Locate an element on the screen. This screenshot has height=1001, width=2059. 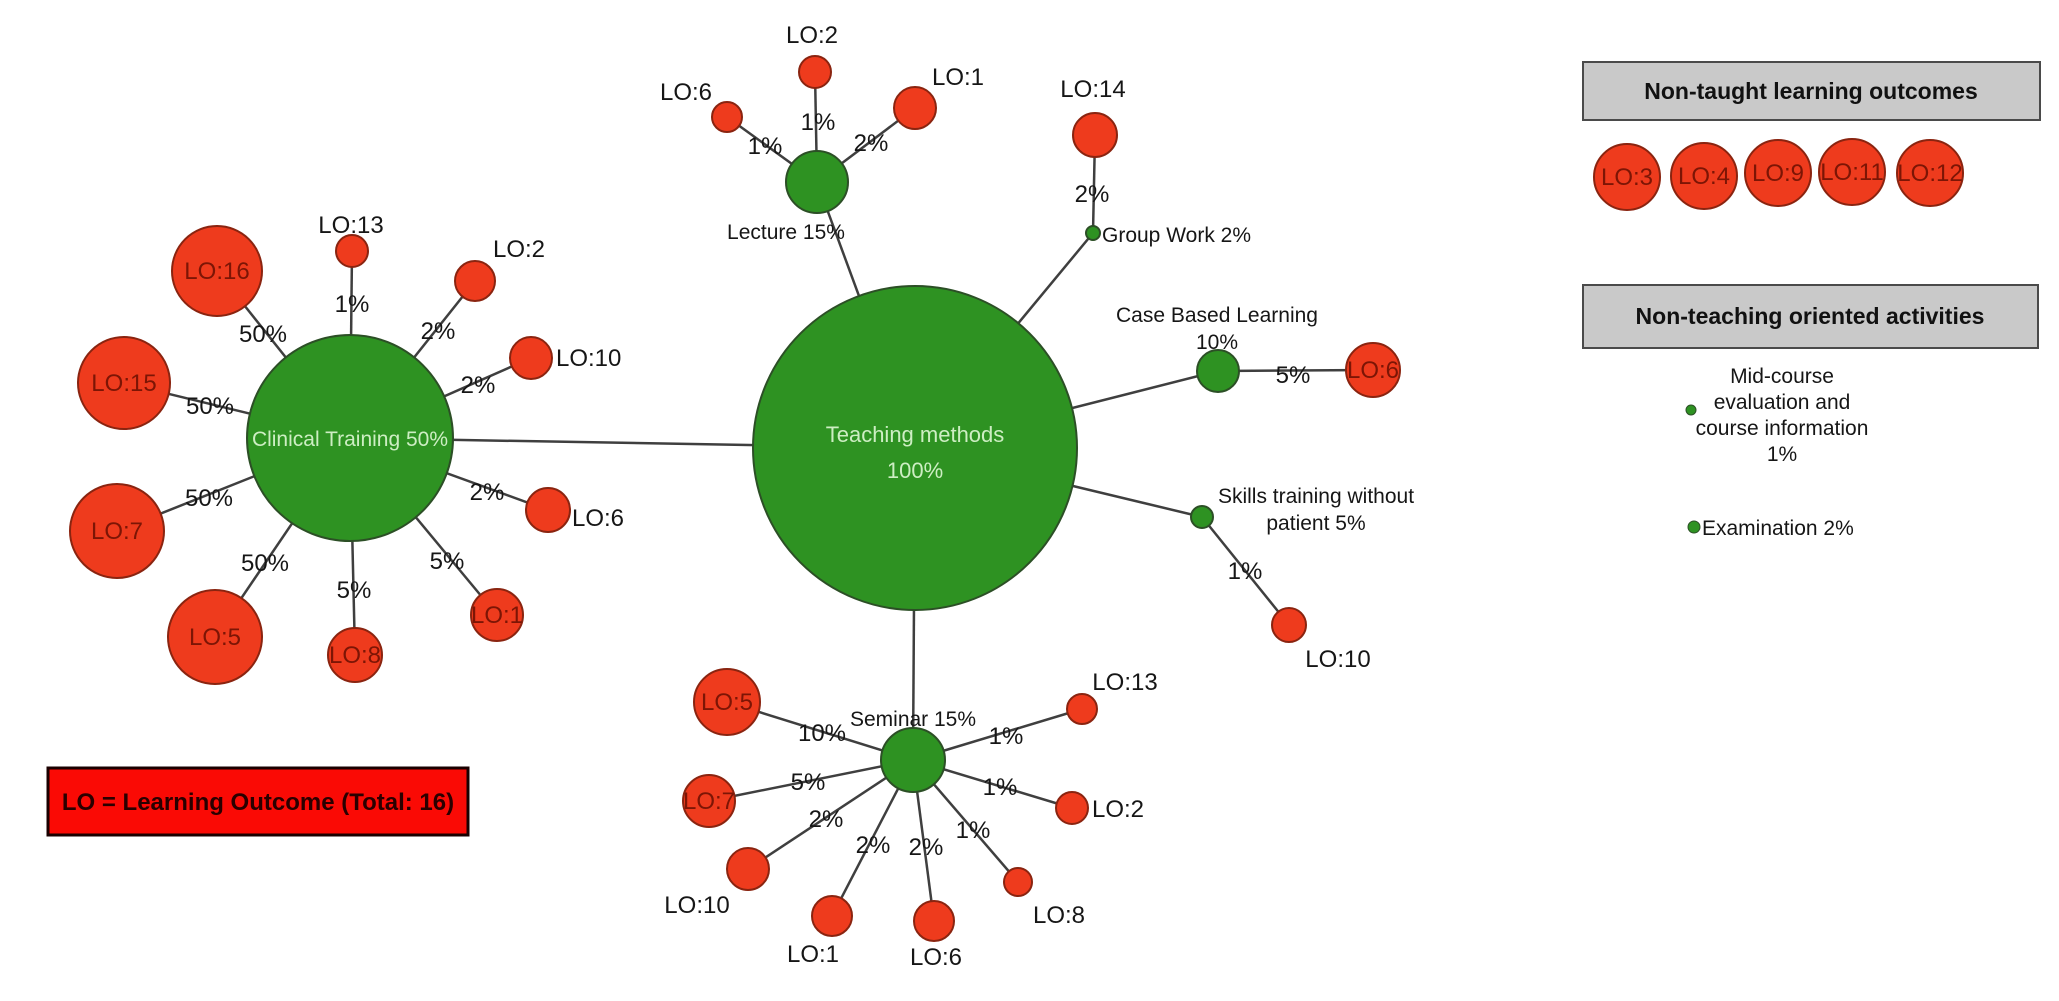
pct-seminar-lo-6: 2% is located at coordinates (926, 847).